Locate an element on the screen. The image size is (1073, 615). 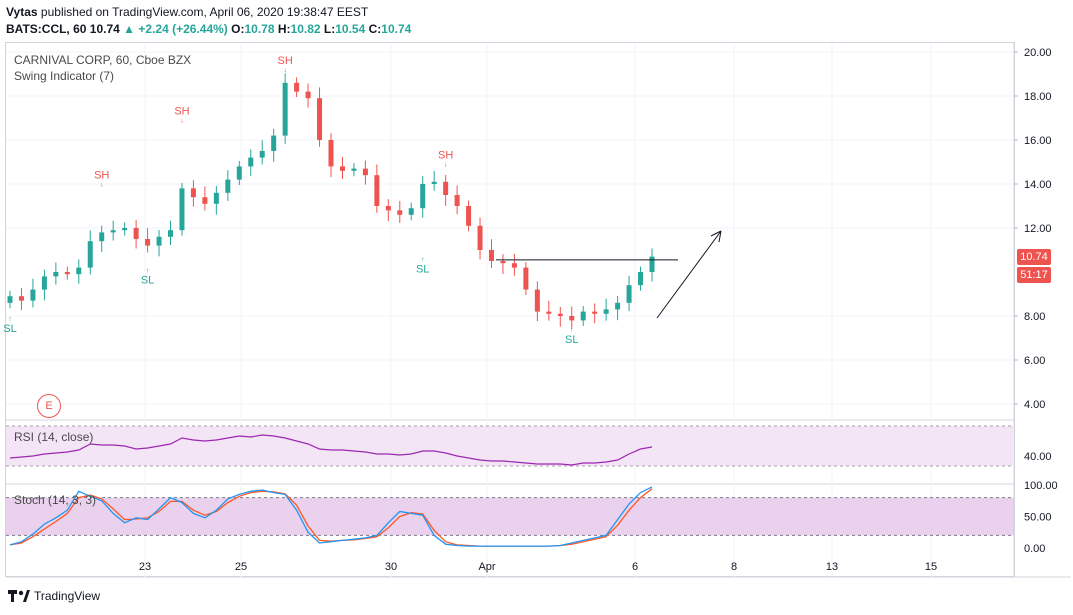
time-tick-label: 25 is located at coordinates (241, 567).